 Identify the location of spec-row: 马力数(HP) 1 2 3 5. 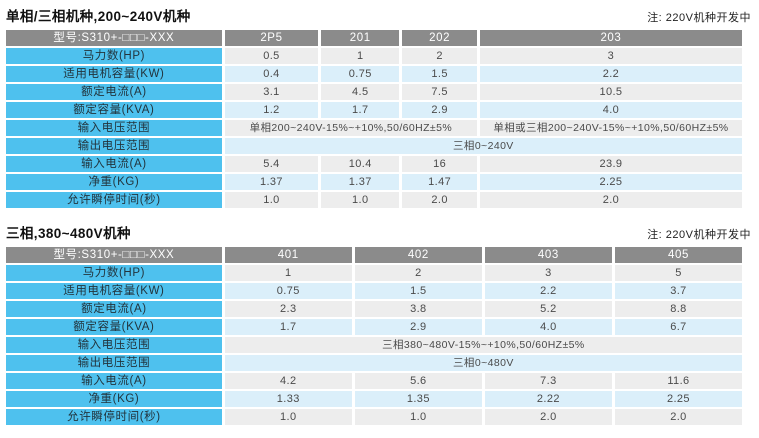
(374, 273).